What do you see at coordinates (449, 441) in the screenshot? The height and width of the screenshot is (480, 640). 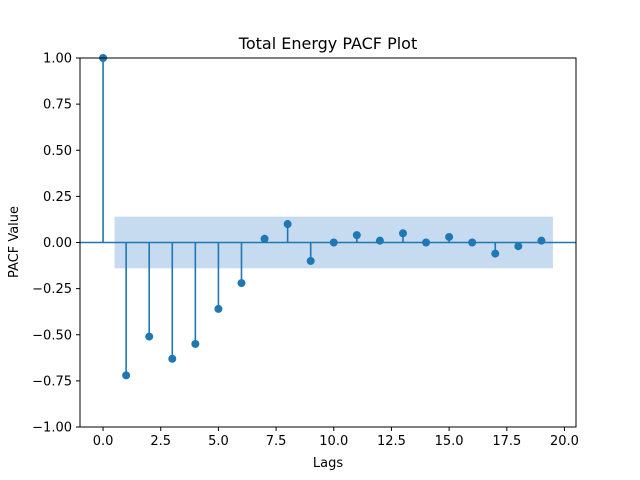 I see `x-tick-label: 15.0` at bounding box center [449, 441].